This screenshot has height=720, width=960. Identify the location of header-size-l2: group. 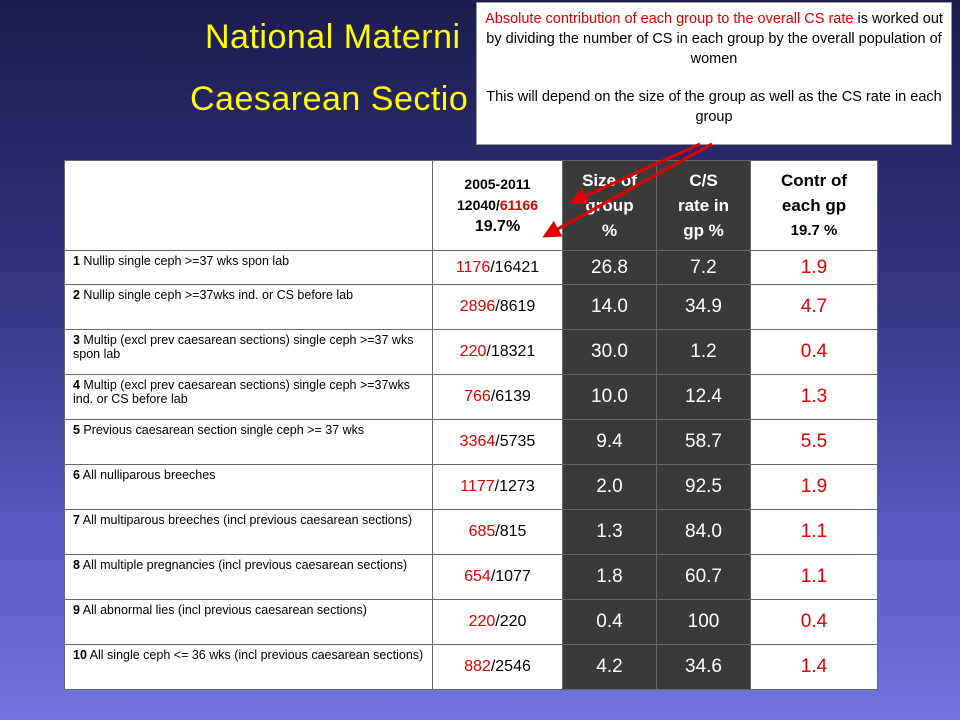
(609, 205).